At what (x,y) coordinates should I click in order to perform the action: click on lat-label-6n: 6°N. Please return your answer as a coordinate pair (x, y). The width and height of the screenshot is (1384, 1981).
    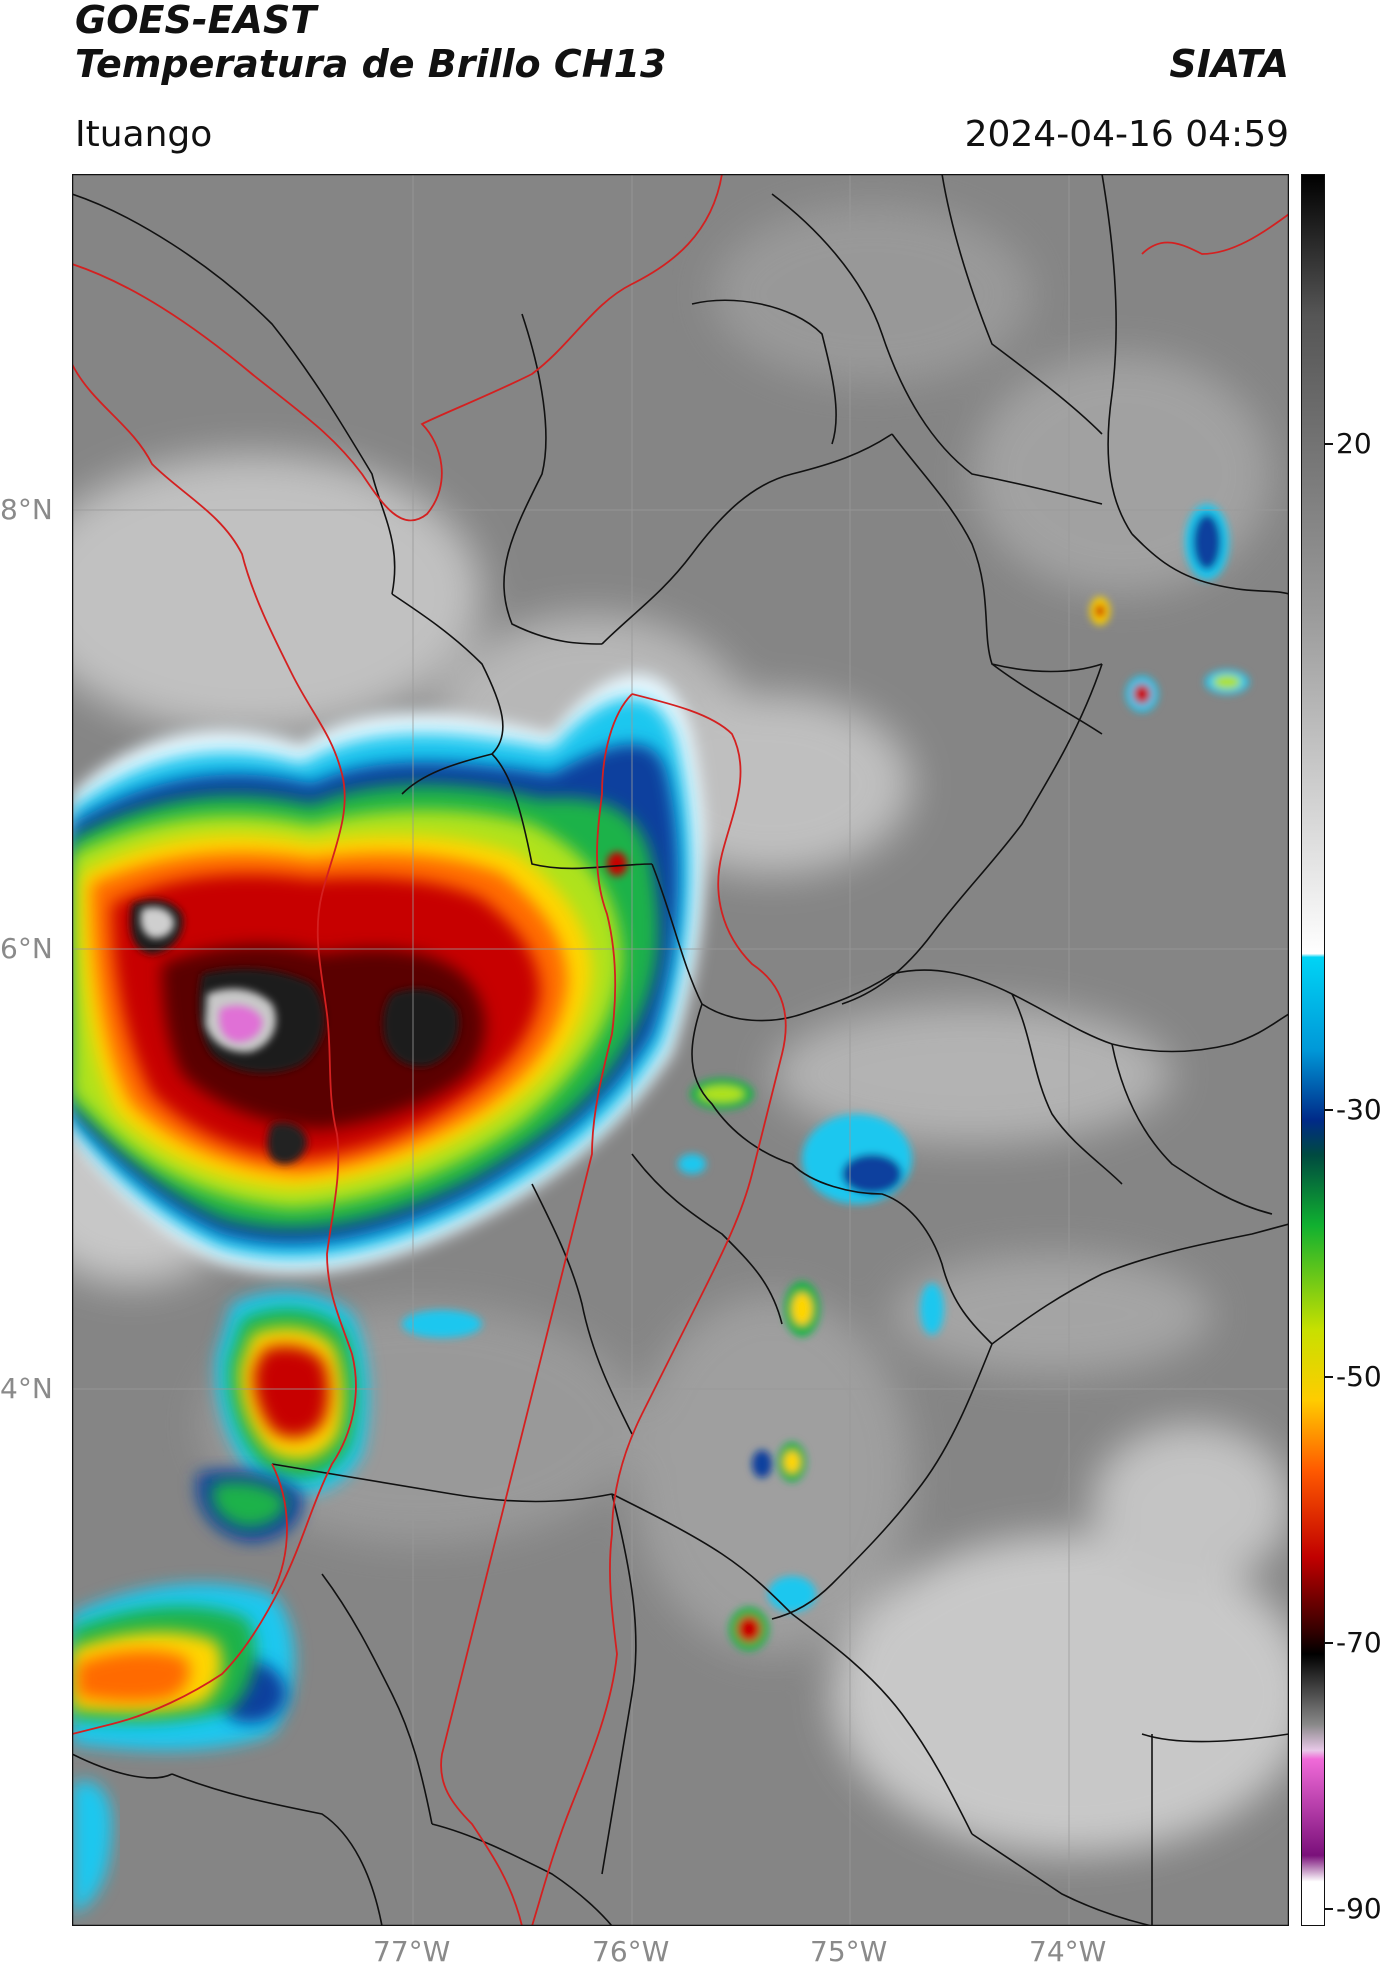
    Looking at the image, I should click on (26, 948).